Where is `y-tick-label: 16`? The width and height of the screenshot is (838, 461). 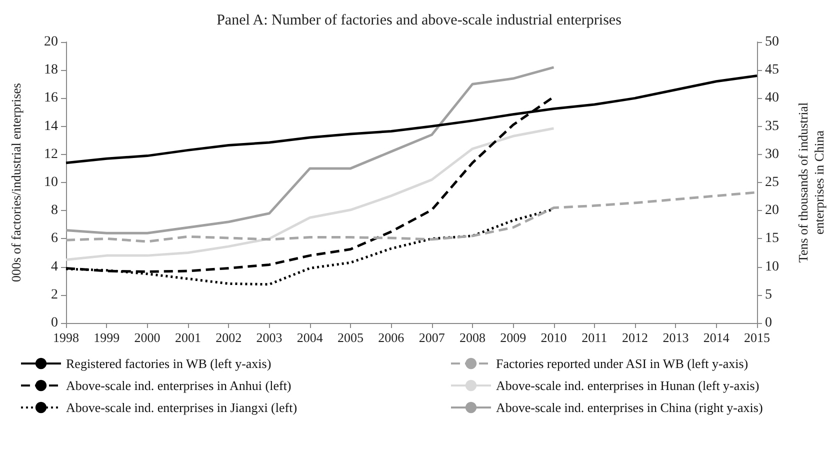 y-tick-label: 16 is located at coordinates (51, 98).